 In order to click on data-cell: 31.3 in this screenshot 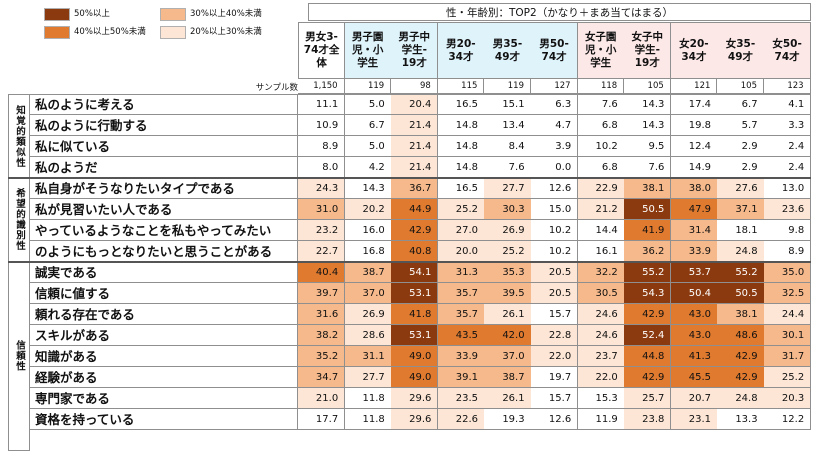, I will do `click(461, 272)`.